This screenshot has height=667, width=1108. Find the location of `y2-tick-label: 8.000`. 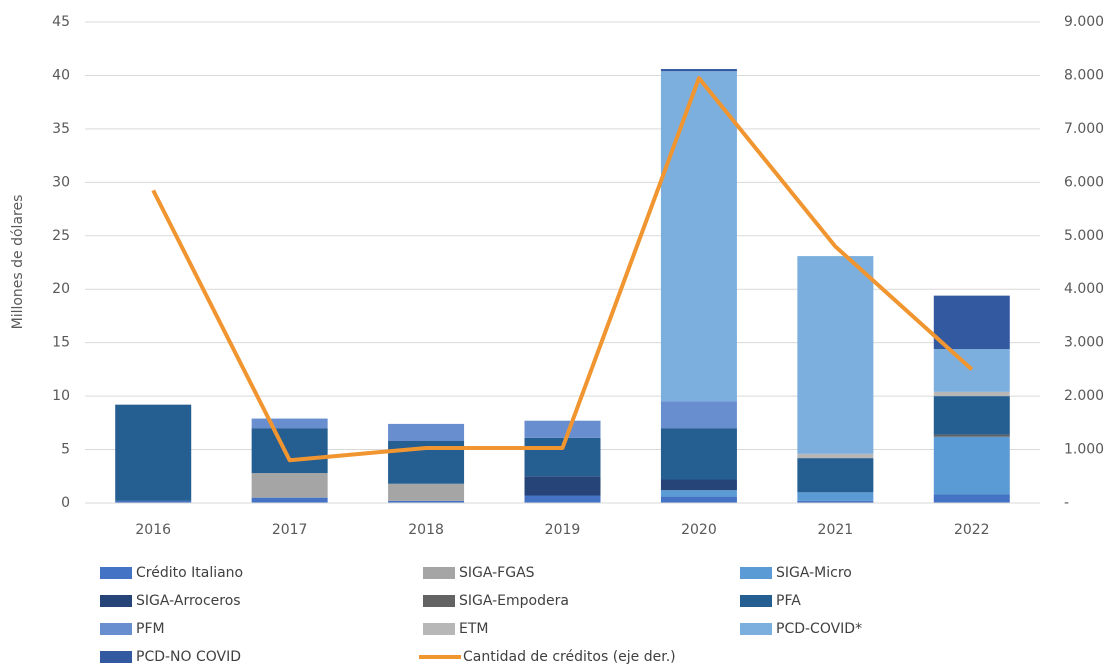

y2-tick-label: 8.000 is located at coordinates (1084, 75).